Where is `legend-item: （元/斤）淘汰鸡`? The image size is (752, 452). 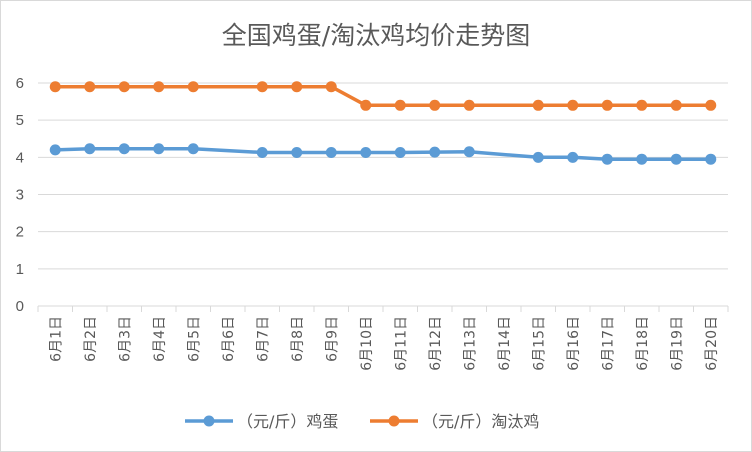 legend-item: （元/斤）淘汰鸡 is located at coordinates (454, 421).